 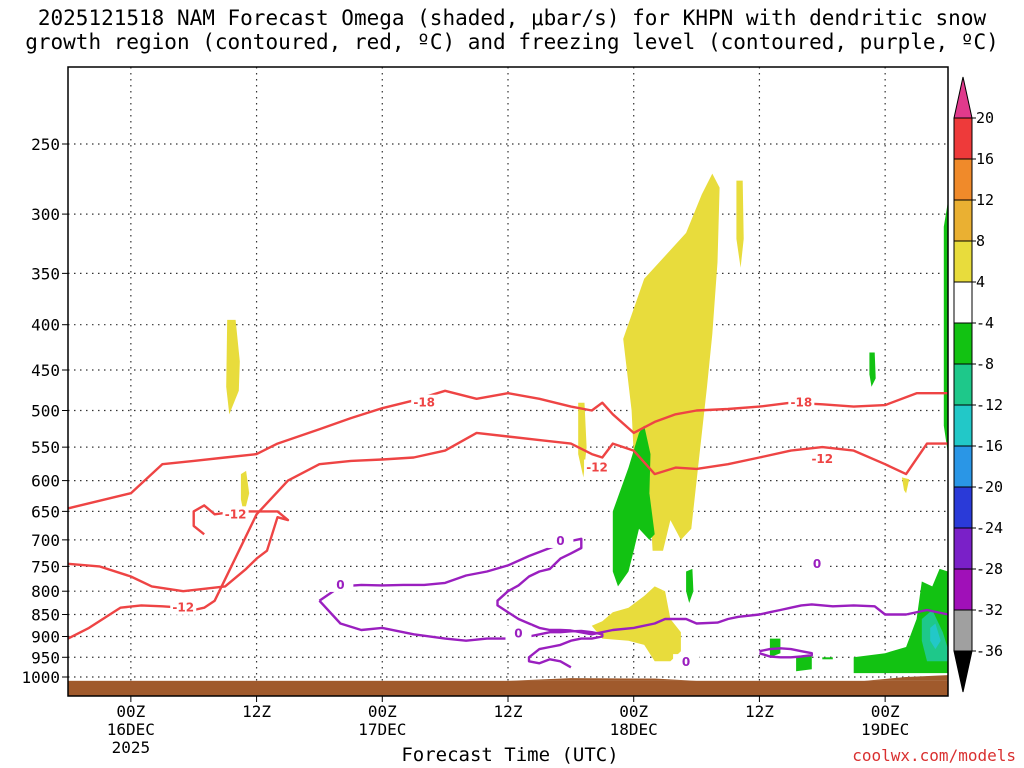 What do you see at coordinates (989, 528) in the screenshot?
I see `colorbar-label: -24` at bounding box center [989, 528].